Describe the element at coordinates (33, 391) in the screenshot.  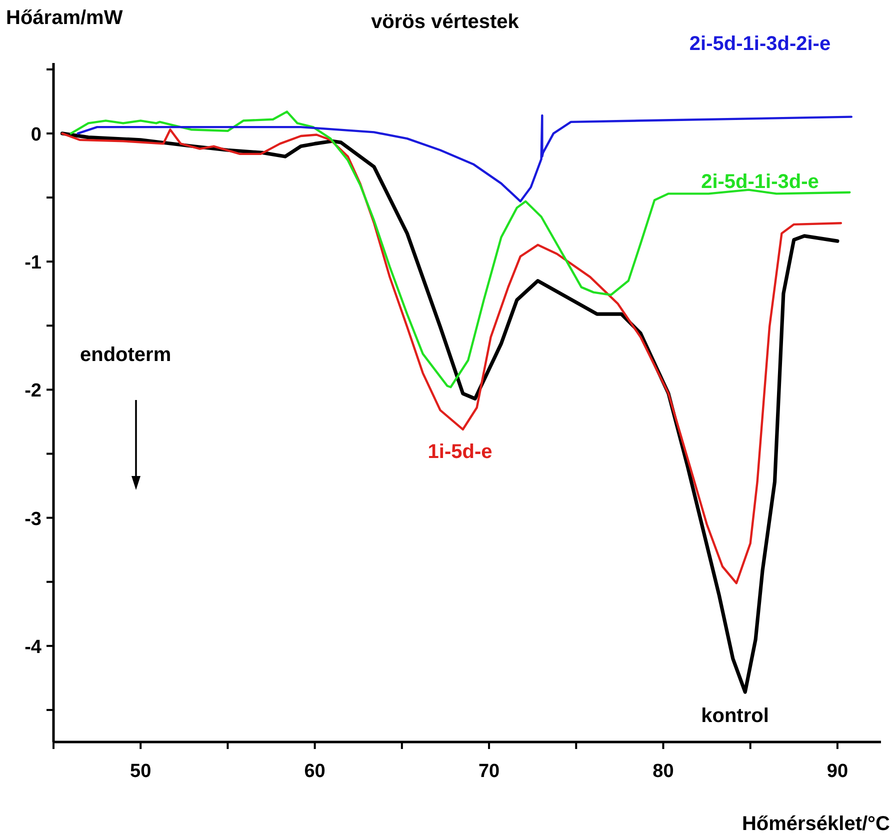
I see `y-tick-label: -2` at that location.